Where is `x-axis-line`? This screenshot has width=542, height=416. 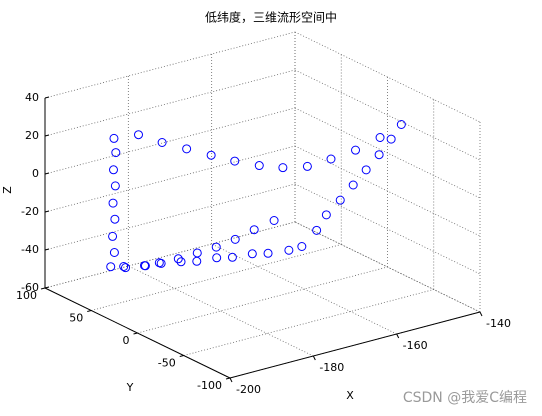 x-axis-line is located at coordinates (355, 345).